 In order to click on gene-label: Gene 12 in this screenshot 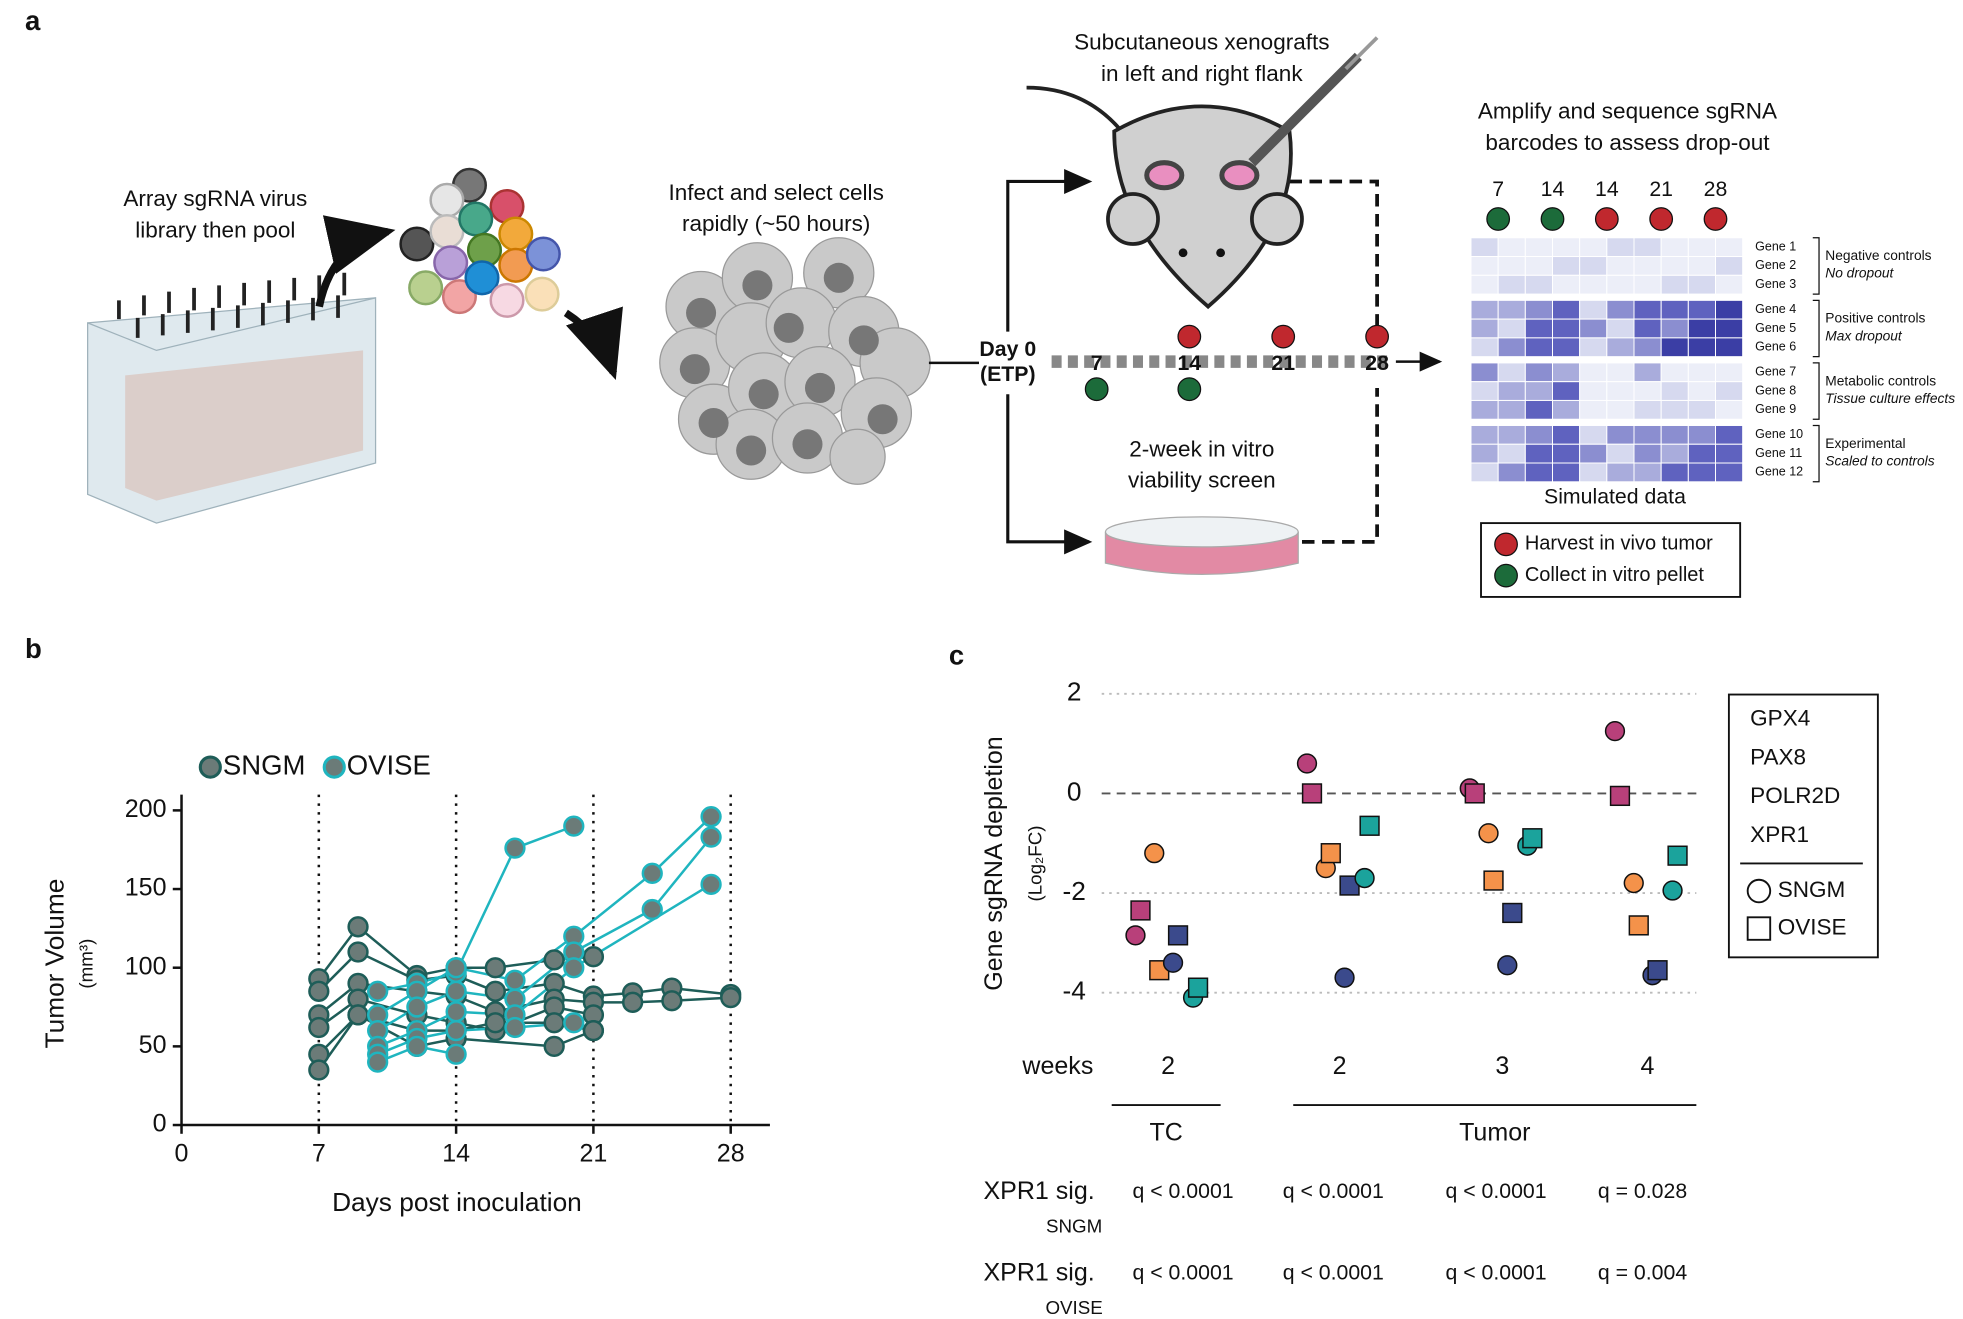, I will do `click(1779, 472)`.